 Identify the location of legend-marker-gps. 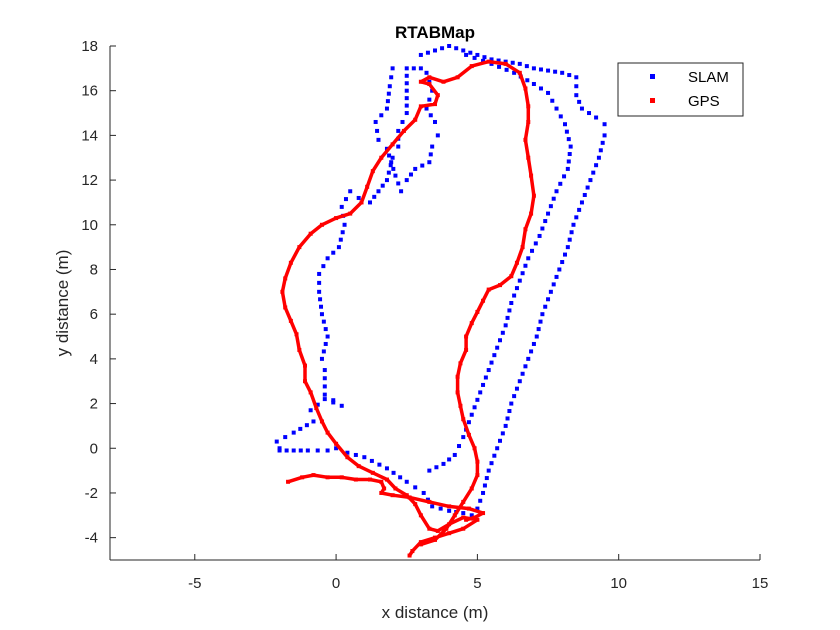
(652, 100).